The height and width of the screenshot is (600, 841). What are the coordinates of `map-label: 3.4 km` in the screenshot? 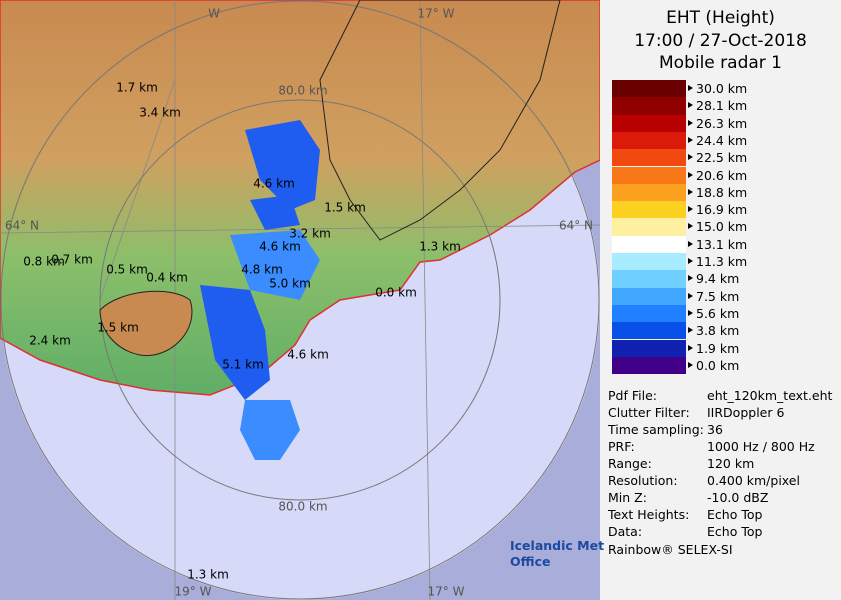 It's located at (160, 113).